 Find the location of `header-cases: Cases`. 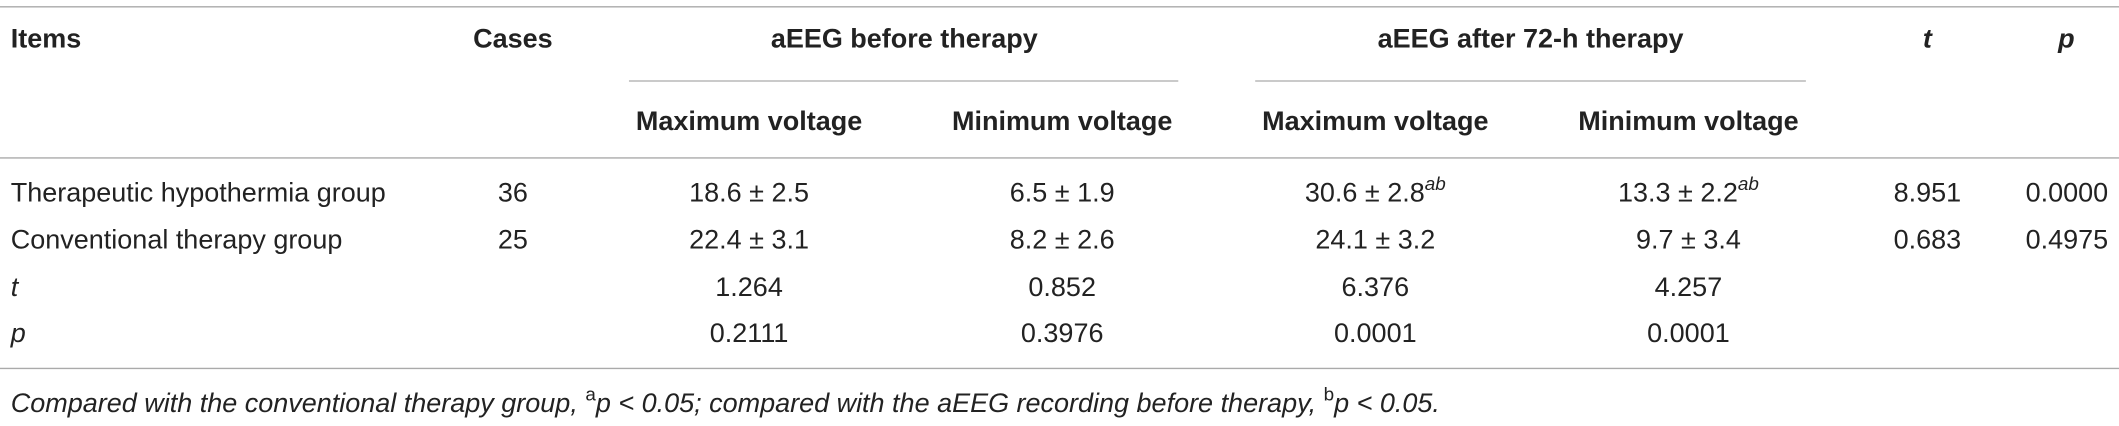

header-cases: Cases is located at coordinates (513, 39).